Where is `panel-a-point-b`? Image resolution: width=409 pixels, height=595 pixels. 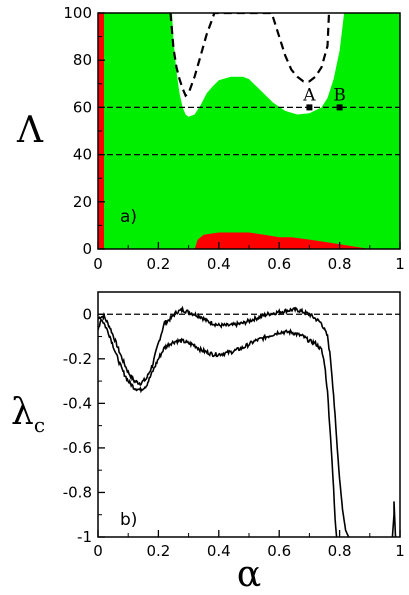 panel-a-point-b is located at coordinates (339, 107).